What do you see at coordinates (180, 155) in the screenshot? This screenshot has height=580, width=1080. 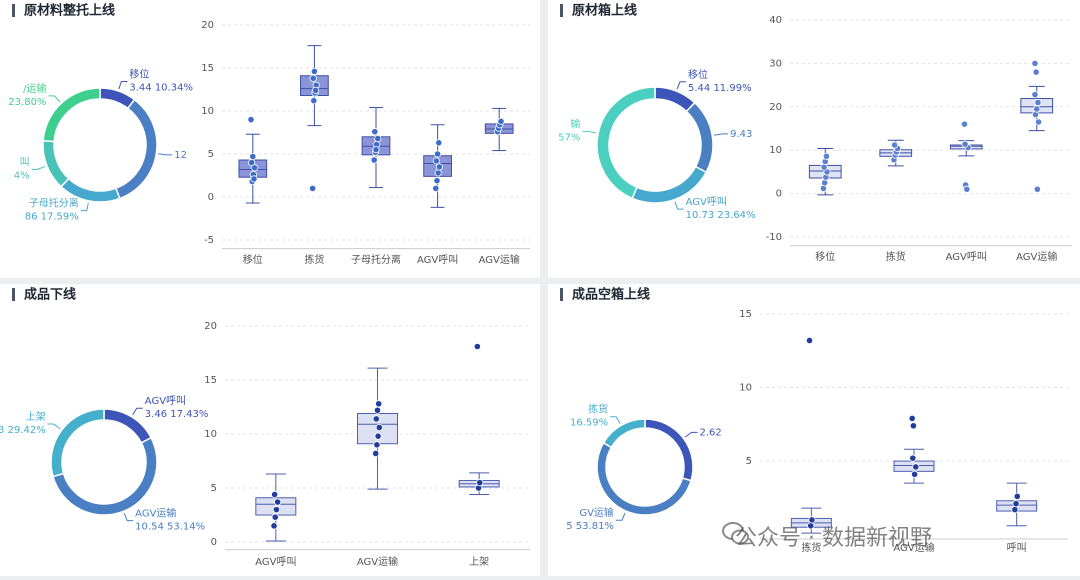 I see `slice-value-label: 12` at bounding box center [180, 155].